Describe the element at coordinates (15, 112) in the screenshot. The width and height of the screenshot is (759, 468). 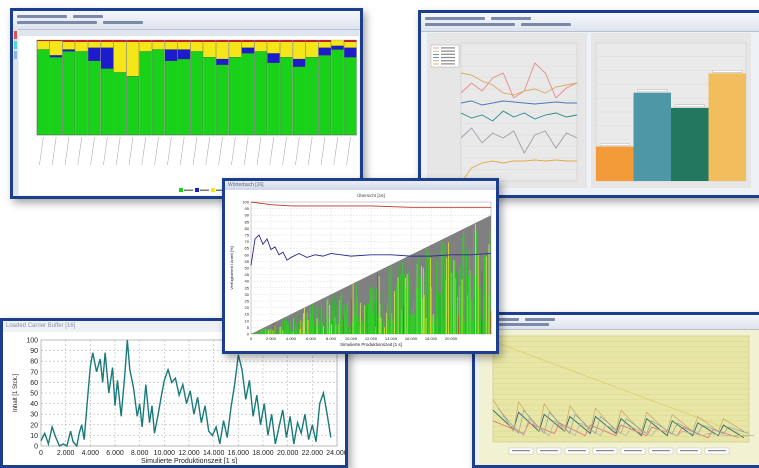
I see `side-tabs` at that location.